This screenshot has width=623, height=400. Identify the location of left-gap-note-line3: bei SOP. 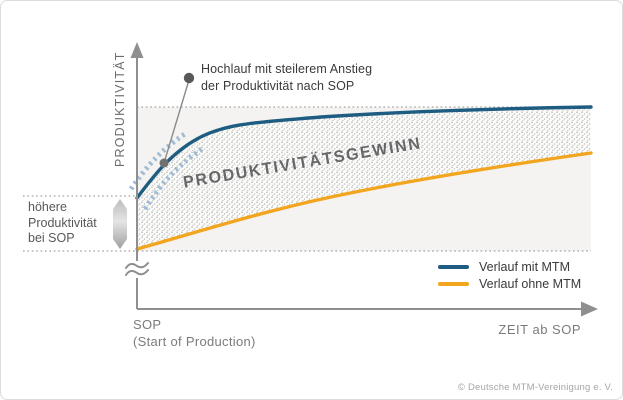
(51, 238).